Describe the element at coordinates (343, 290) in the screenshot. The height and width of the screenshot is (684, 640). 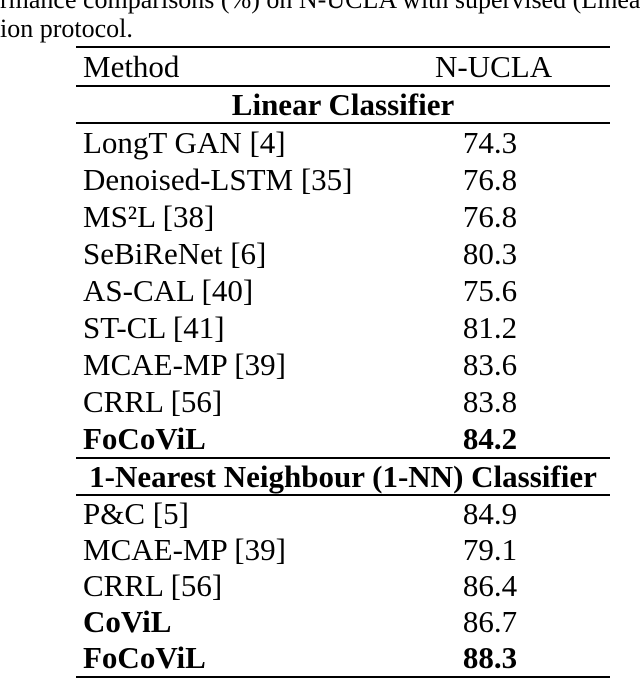
I see `table-row: AS-CAL [40] 75.6` at that location.